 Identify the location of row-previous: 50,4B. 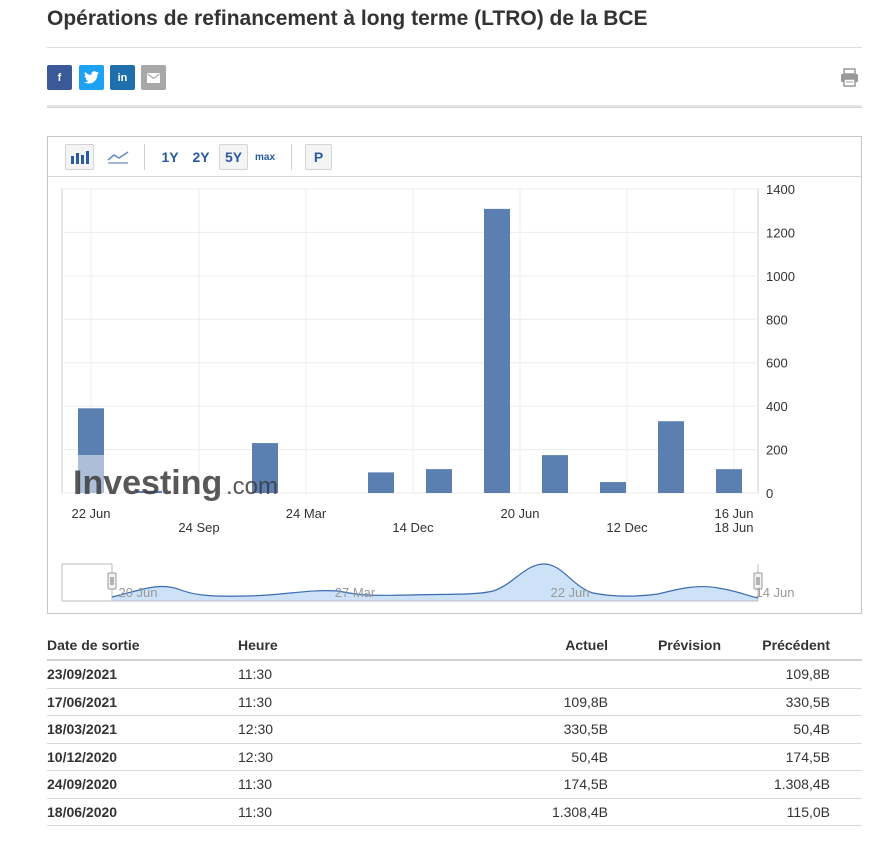
(811, 729).